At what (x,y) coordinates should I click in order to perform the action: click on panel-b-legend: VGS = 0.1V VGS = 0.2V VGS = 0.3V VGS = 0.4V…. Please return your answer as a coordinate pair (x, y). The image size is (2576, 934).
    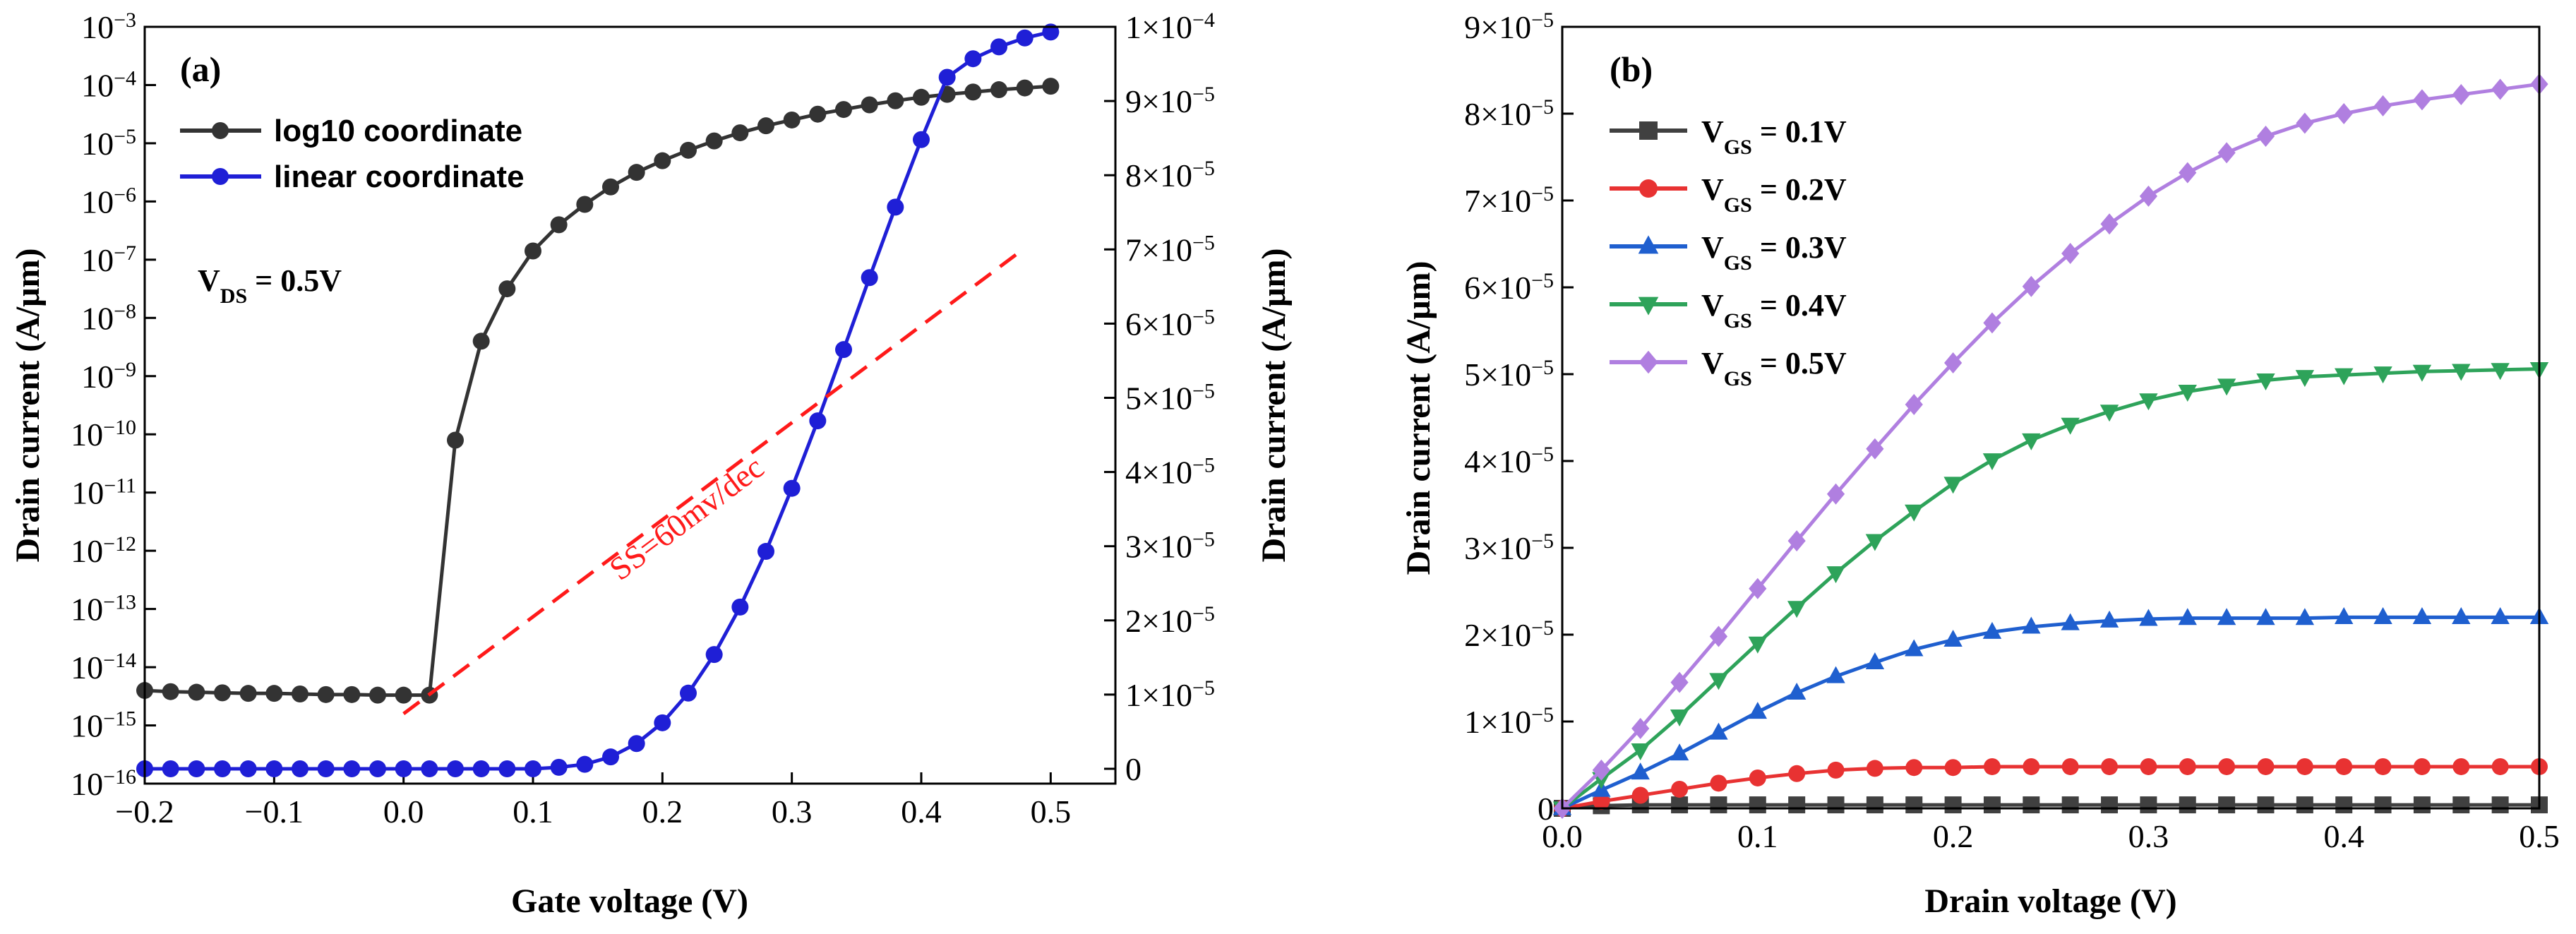
    Looking at the image, I should click on (1728, 252).